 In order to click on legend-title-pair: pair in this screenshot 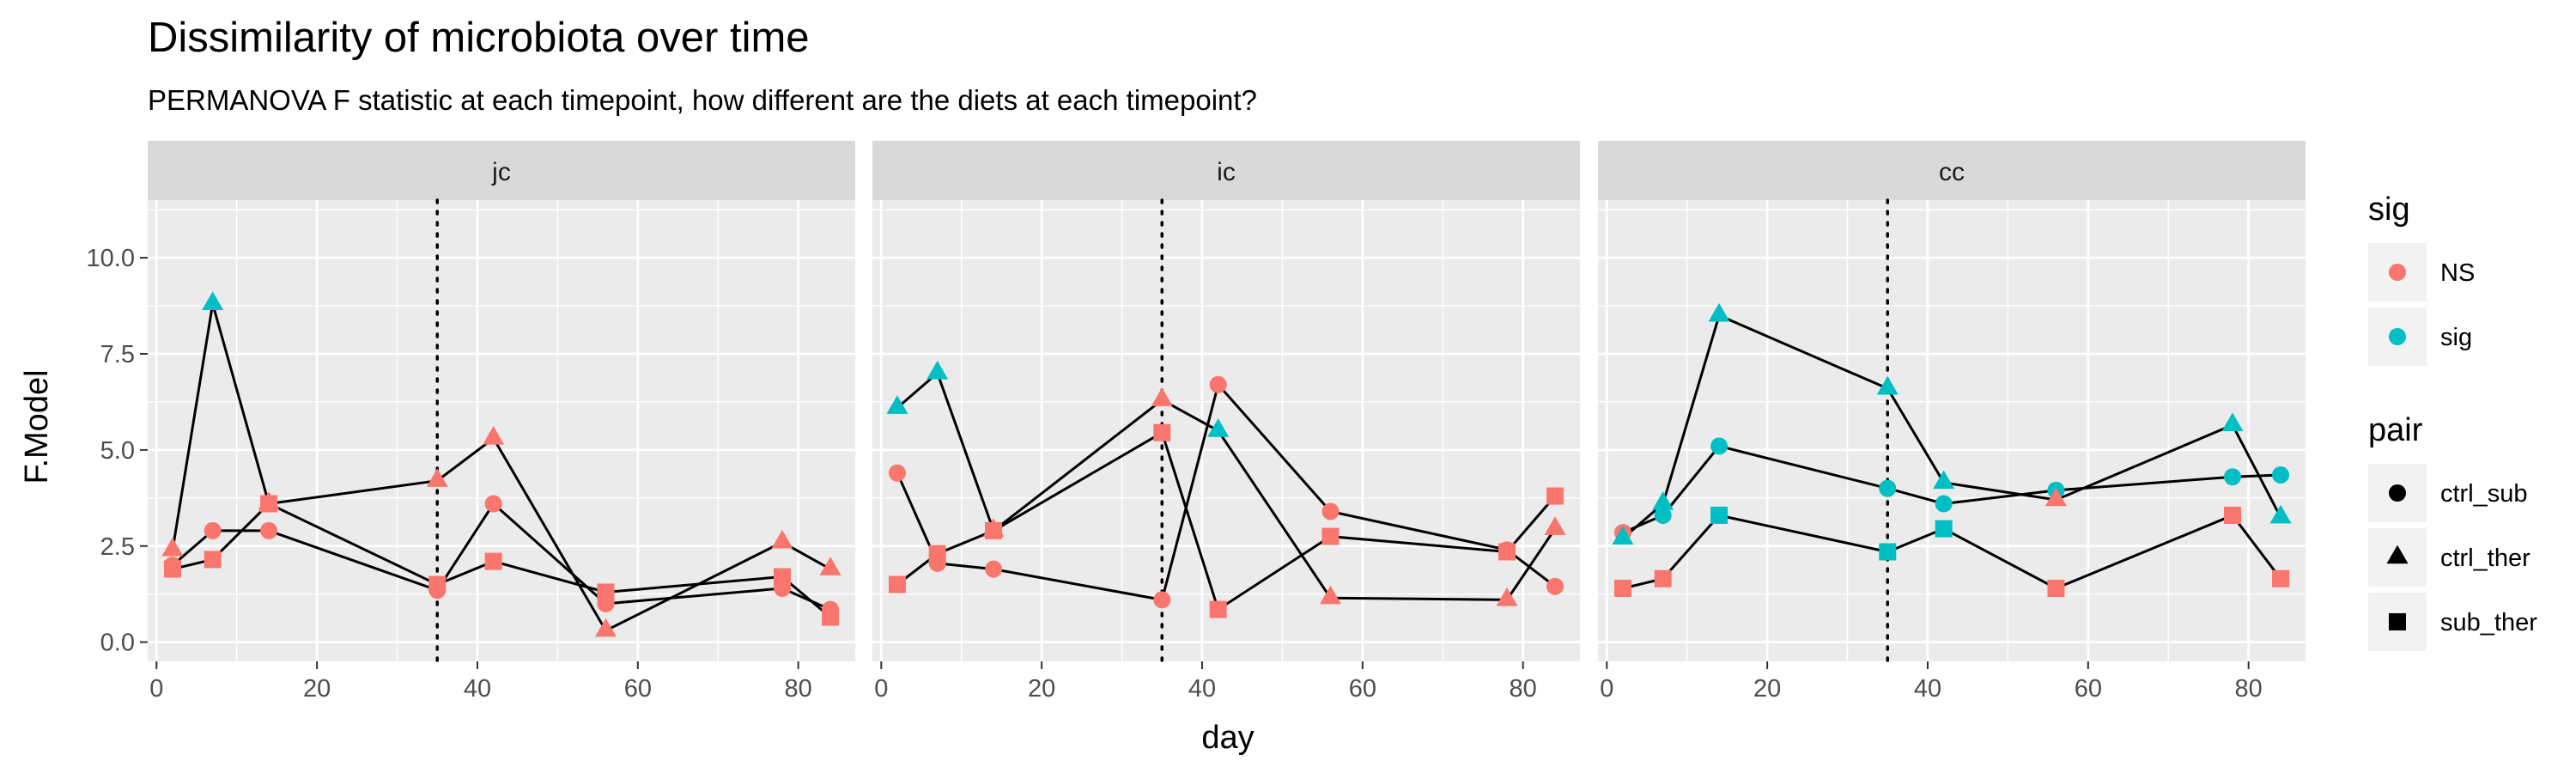, I will do `click(2396, 430)`.